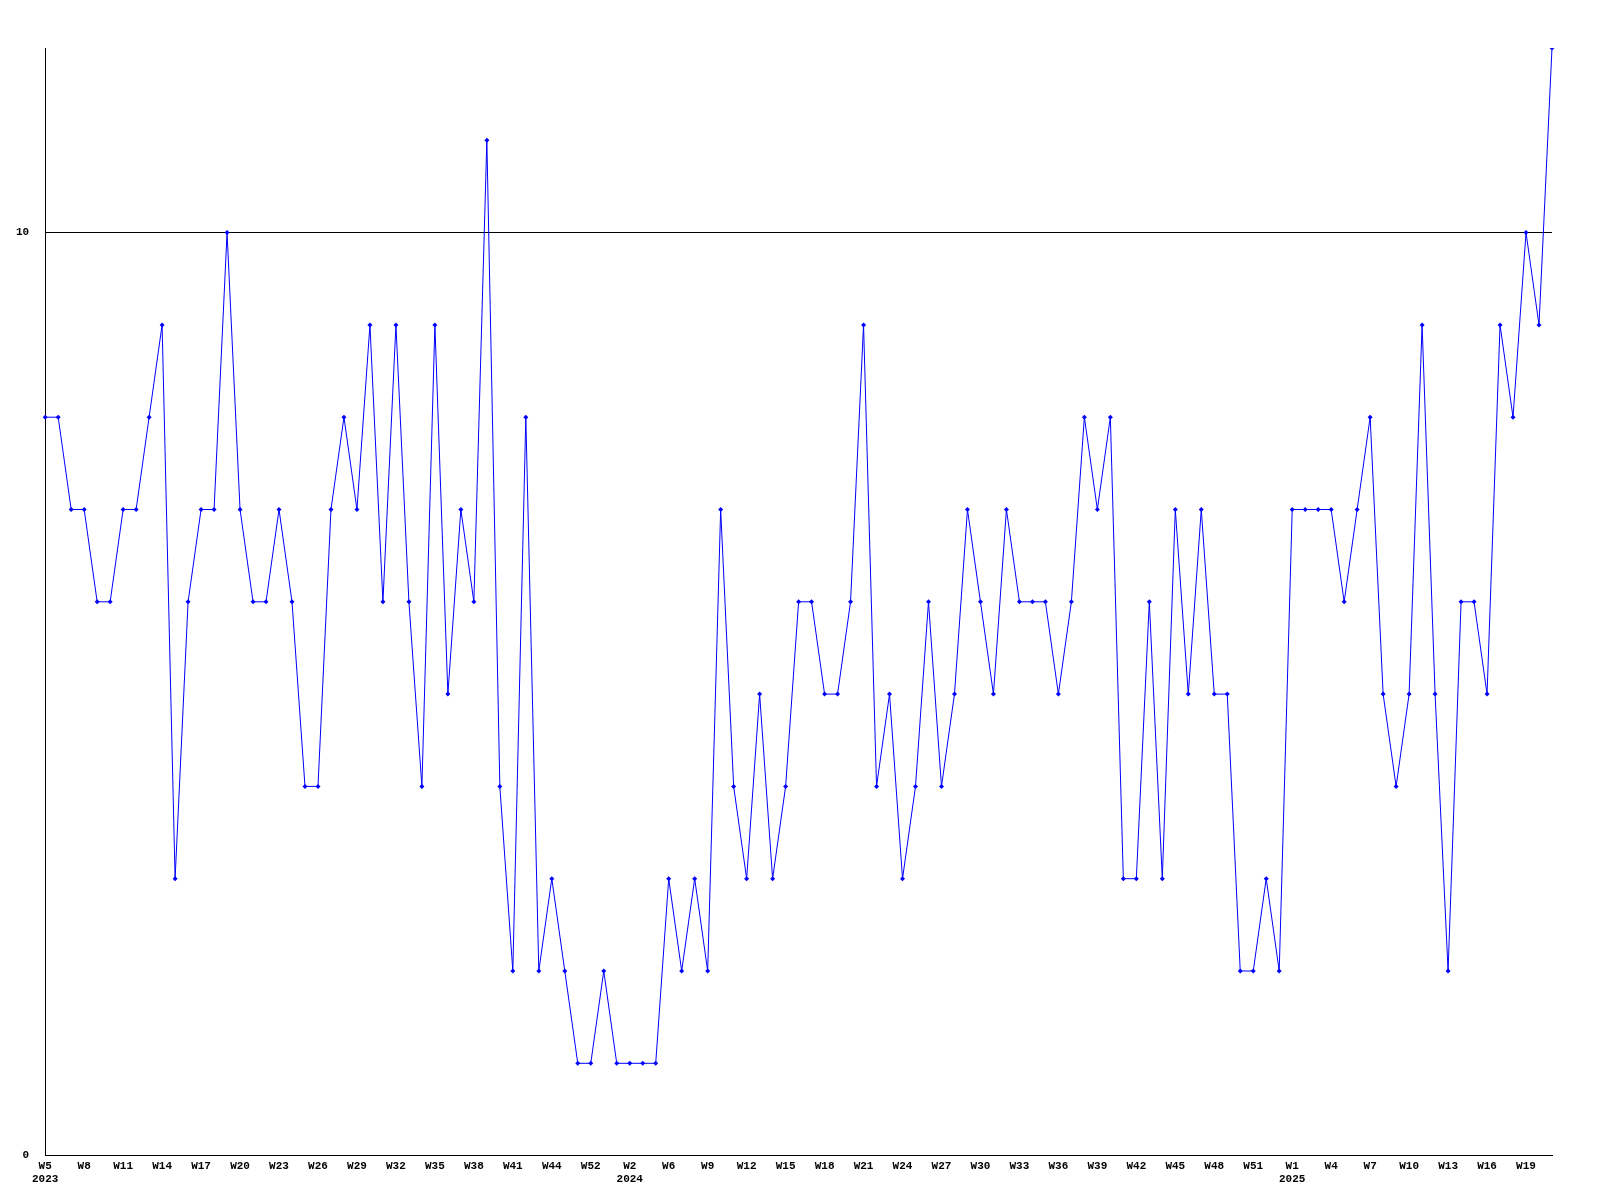 This screenshot has height=1200, width=1600. Describe the element at coordinates (941, 1165) in the screenshot. I see `x-tick-label: W27` at that location.